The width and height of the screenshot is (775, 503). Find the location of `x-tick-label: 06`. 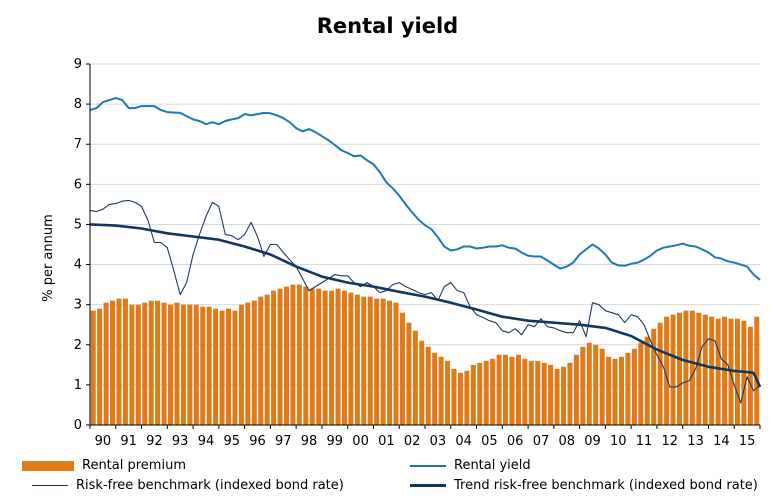

x-tick-label: 06 is located at coordinates (515, 441).